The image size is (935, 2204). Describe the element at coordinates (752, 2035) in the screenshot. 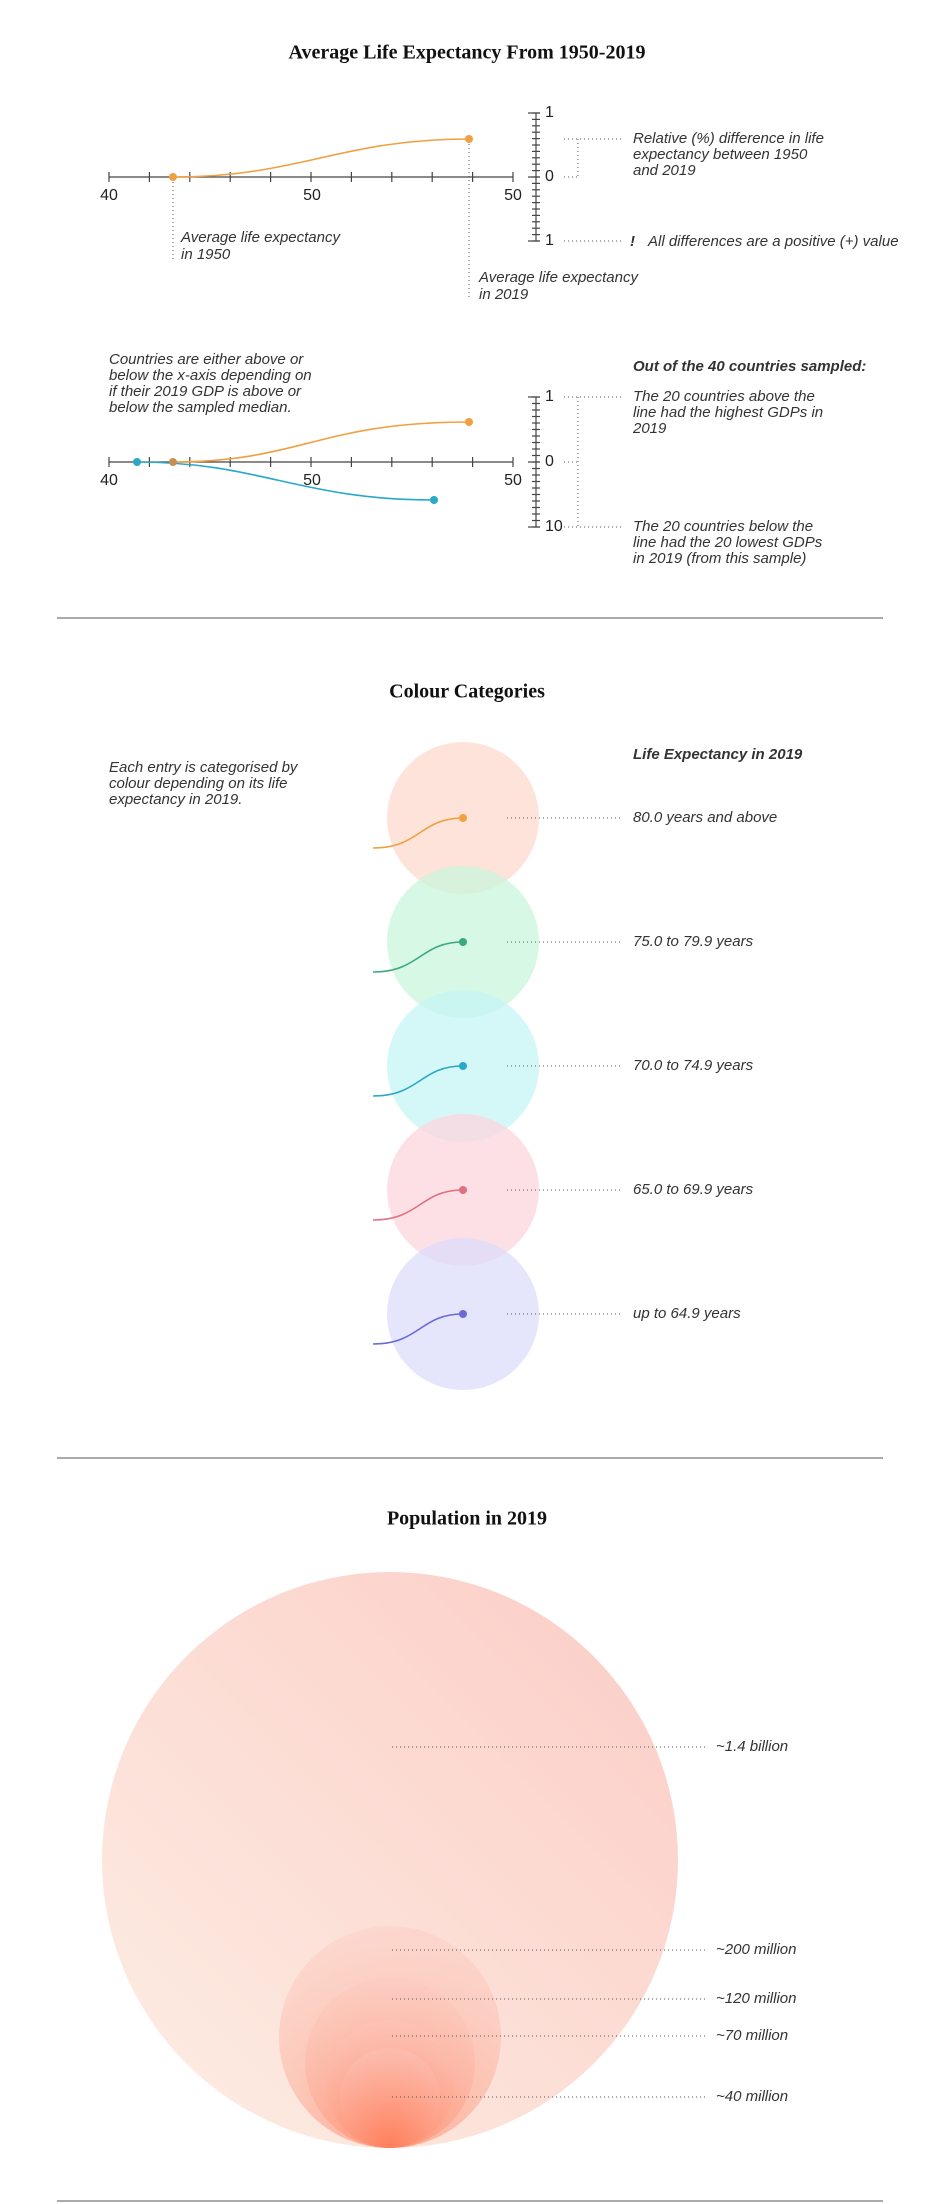

I see `population-label: ~70 million` at that location.